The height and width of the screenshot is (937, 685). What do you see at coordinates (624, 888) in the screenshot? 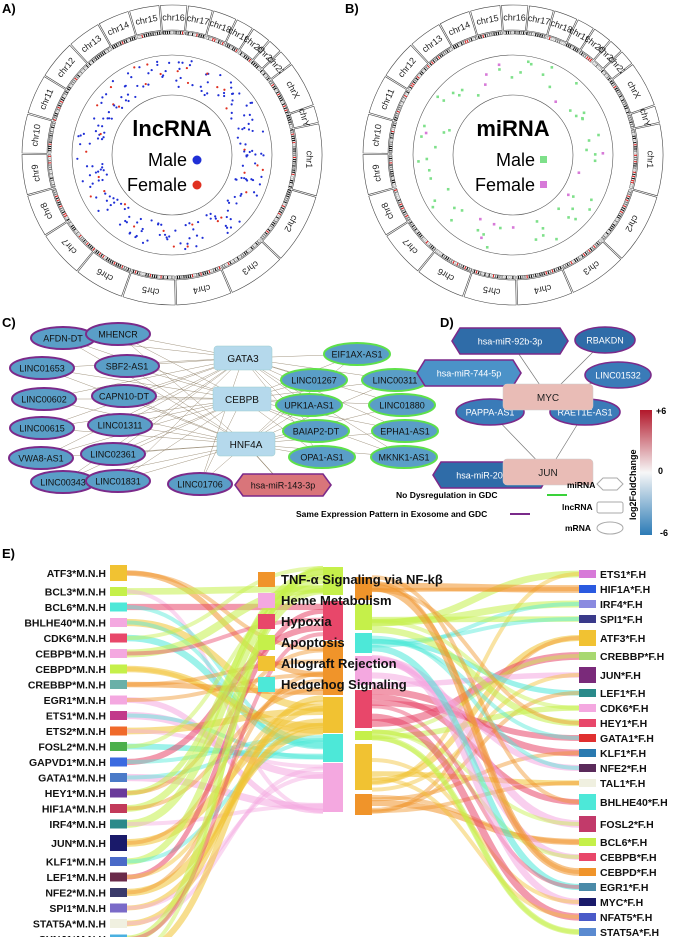
I see `sankey-right-label: EGR1*F.H` at bounding box center [624, 888].